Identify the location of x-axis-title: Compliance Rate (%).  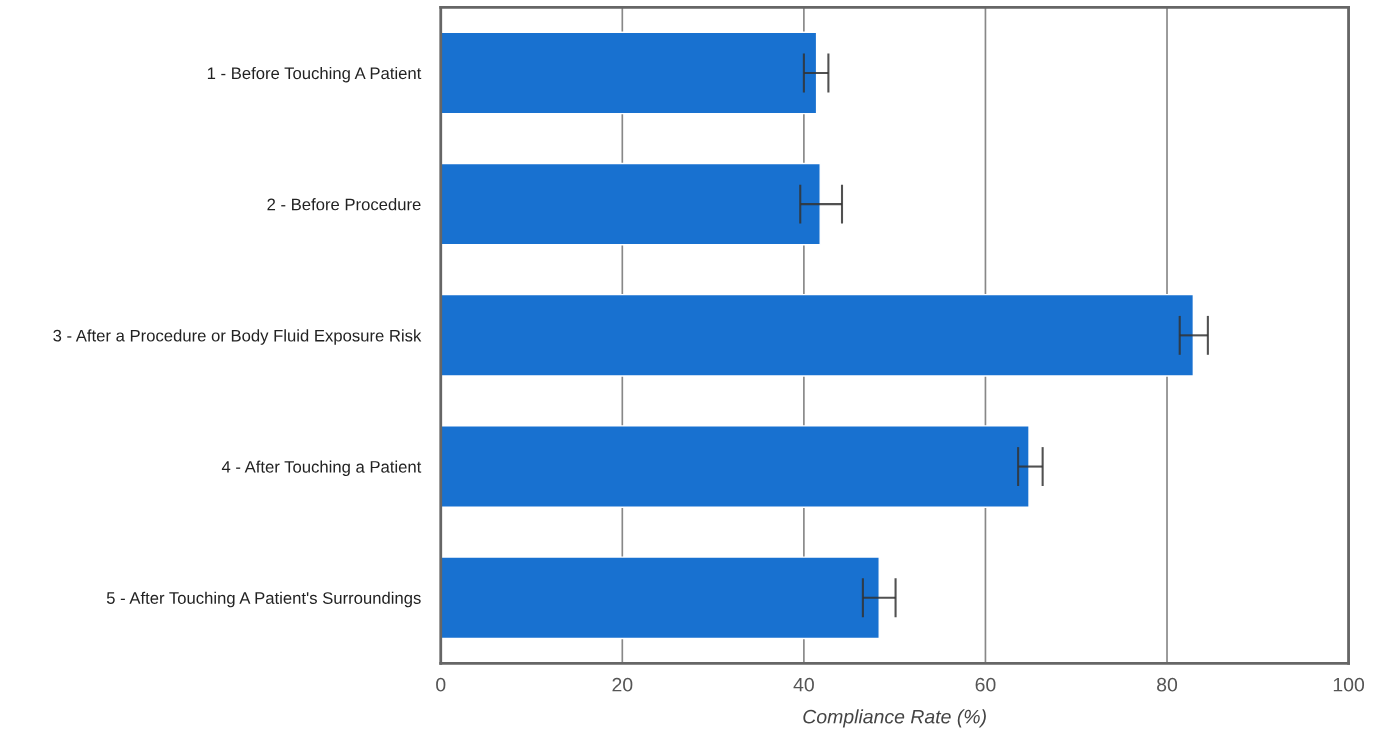
(894, 718).